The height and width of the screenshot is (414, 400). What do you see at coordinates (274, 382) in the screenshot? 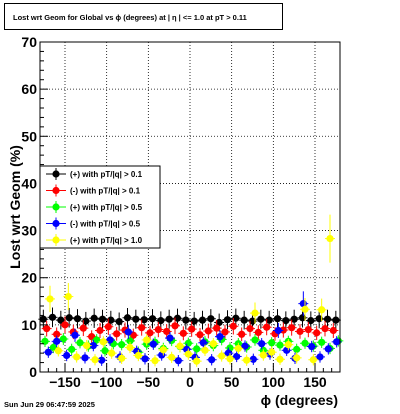
I see `x-tick-label: 100` at bounding box center [274, 382].